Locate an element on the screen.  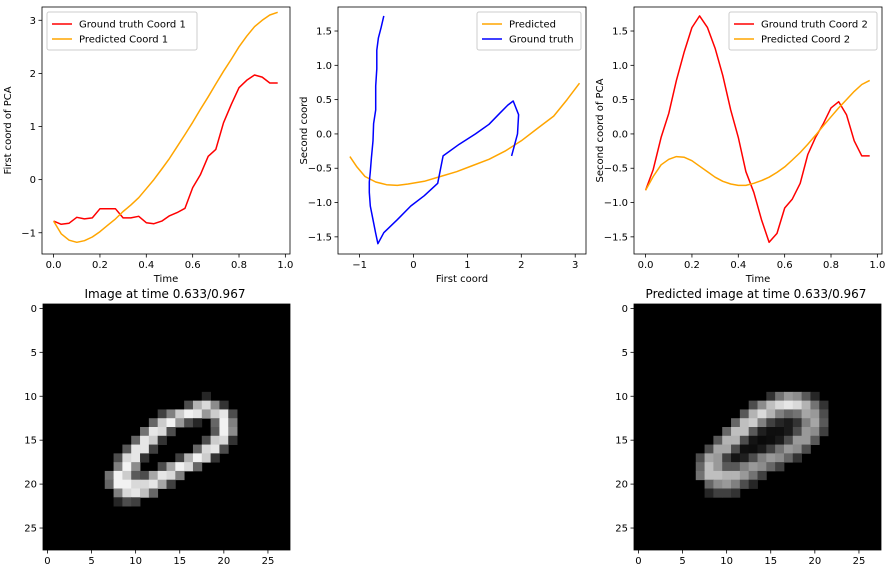
series-lines is located at coordinates (465, 130).